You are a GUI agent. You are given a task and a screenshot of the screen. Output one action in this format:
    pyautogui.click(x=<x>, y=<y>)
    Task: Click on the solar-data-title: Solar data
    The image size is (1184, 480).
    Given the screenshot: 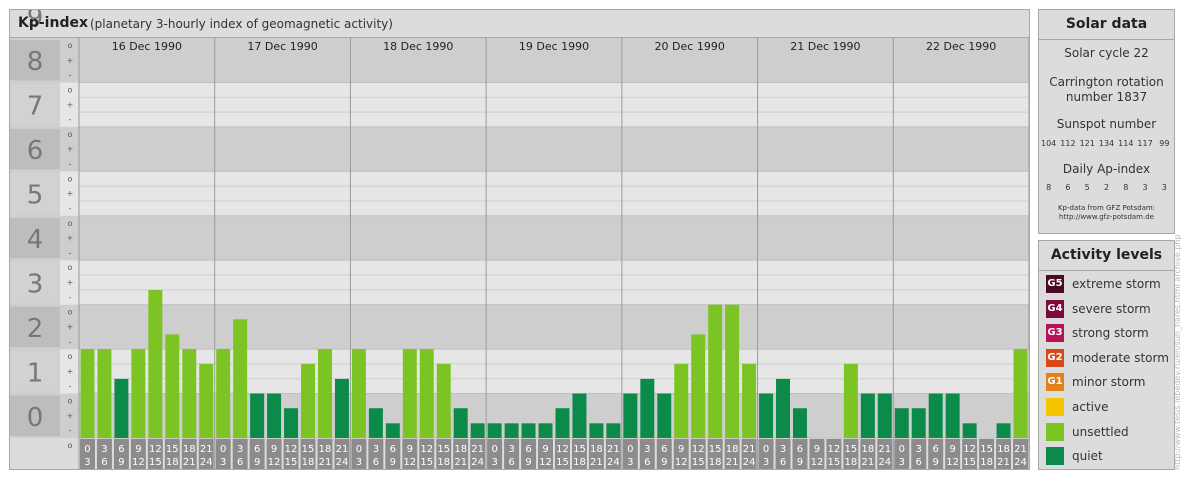 What is the action you would take?
    pyautogui.click(x=1106, y=25)
    